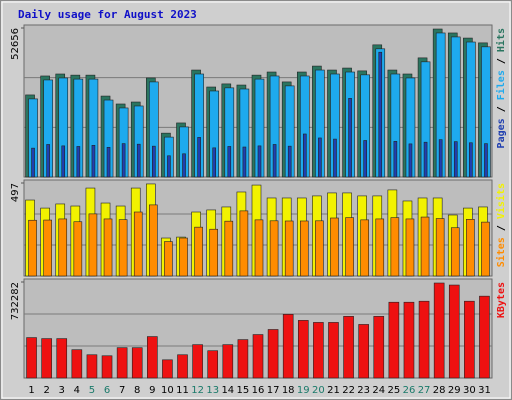 The height and width of the screenshot is (400, 512). Describe the element at coordinates (212, 390) in the screenshot. I see `x-tick-label: 13` at that location.